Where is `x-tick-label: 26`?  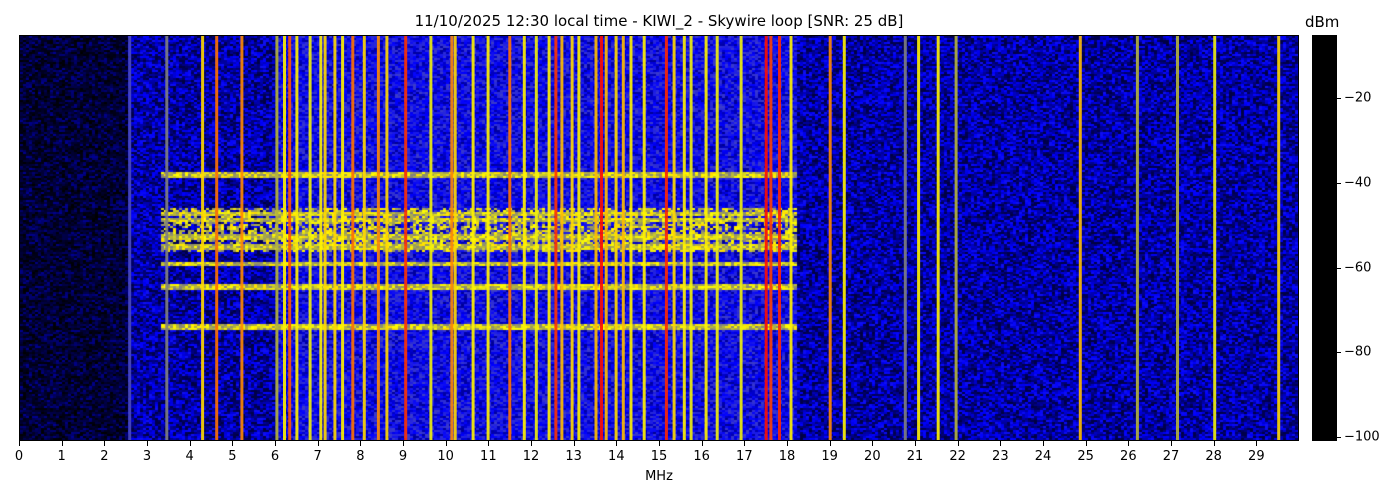
x-tick-label: 26 is located at coordinates (1128, 456).